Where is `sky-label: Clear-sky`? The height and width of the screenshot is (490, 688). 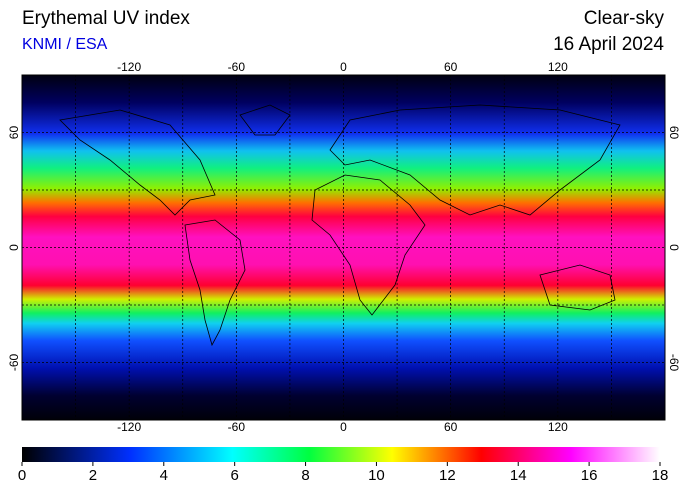
sky-label: Clear-sky is located at coordinates (624, 18).